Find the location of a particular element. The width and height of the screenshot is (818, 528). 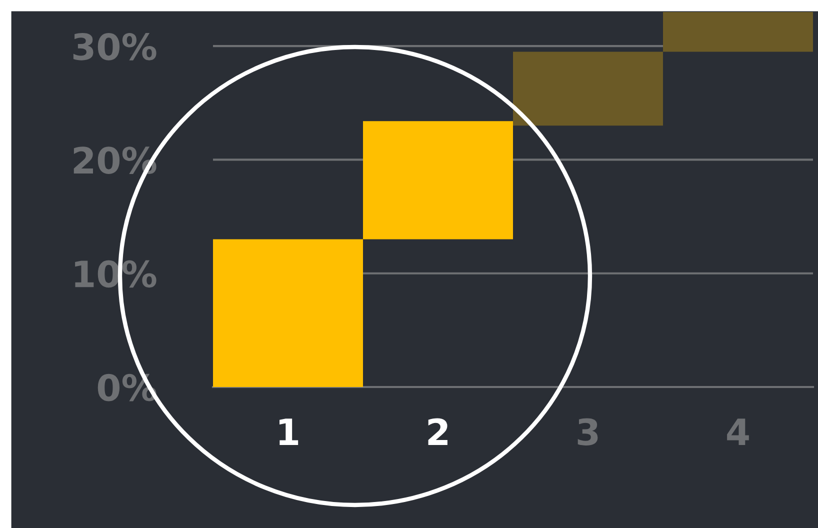

y-tick-label: 30% is located at coordinates (114, 46).